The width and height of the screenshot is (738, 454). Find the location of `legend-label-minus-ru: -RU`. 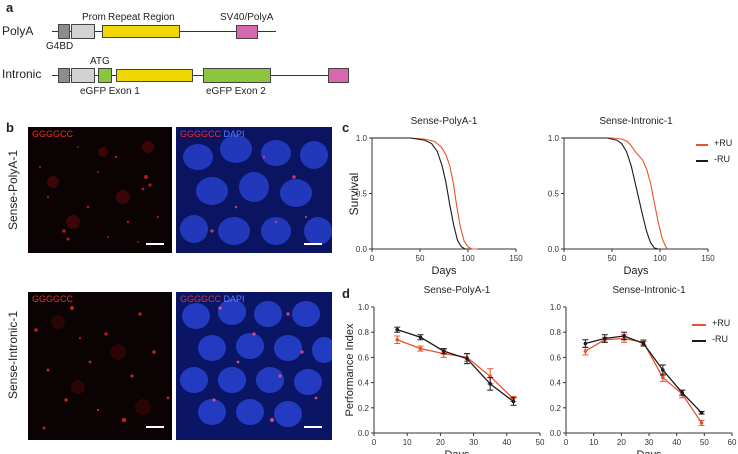

legend-label-minus-ru: -RU is located at coordinates (720, 339).